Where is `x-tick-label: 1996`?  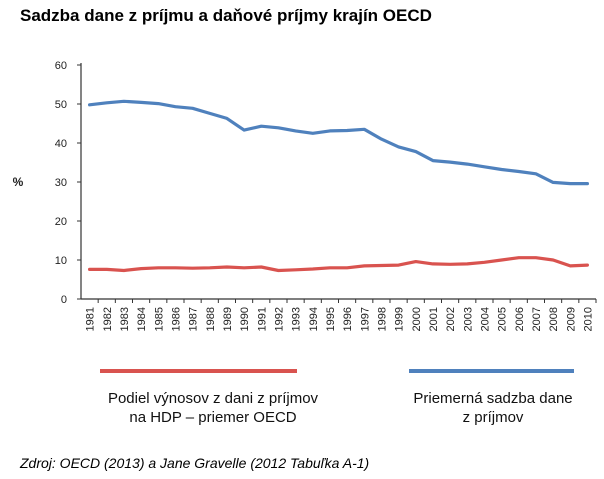 x-tick-label: 1996 is located at coordinates (348, 319).